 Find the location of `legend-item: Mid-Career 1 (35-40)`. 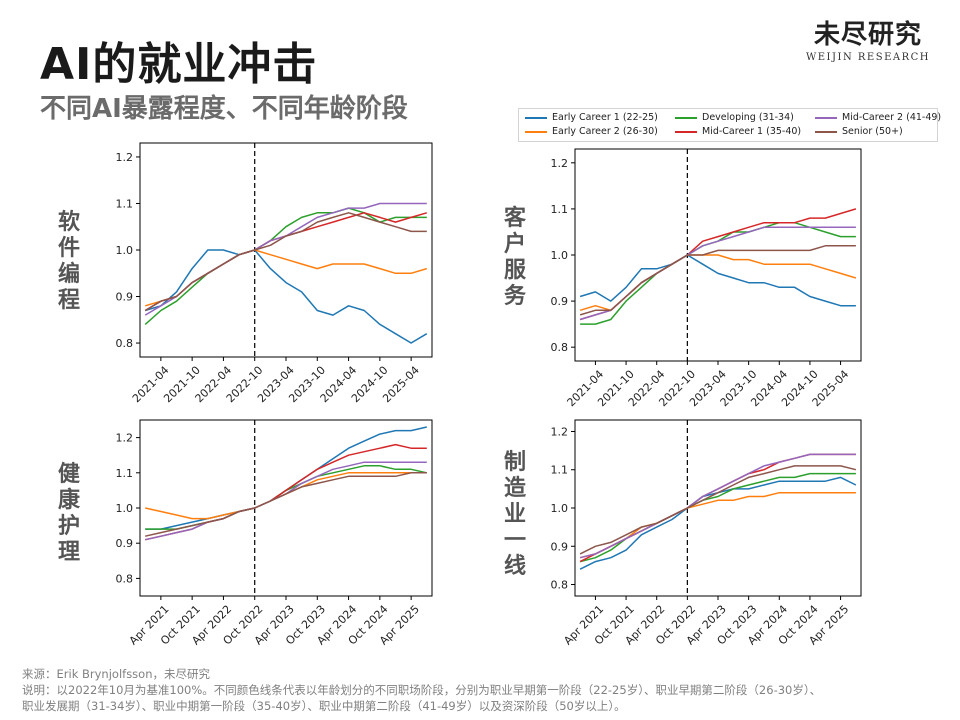

legend-item: Mid-Career 1 (35-40) is located at coordinates (738, 131).